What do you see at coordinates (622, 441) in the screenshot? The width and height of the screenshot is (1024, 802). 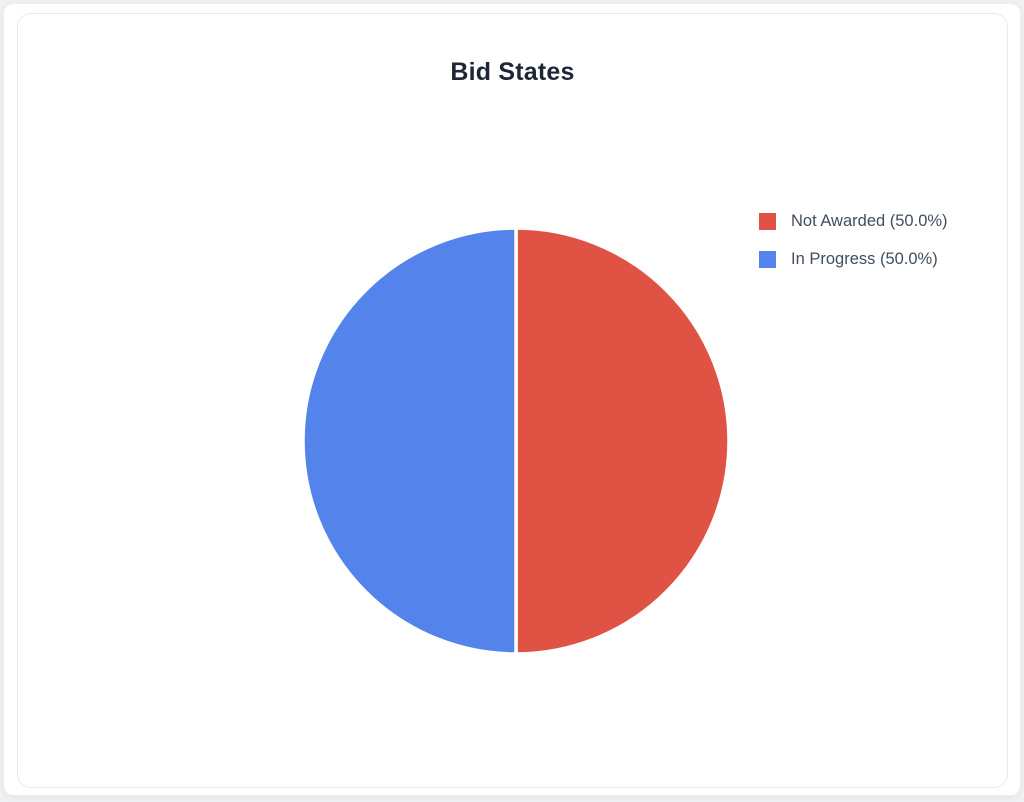 I see `pie-slice-not-awarded` at bounding box center [622, 441].